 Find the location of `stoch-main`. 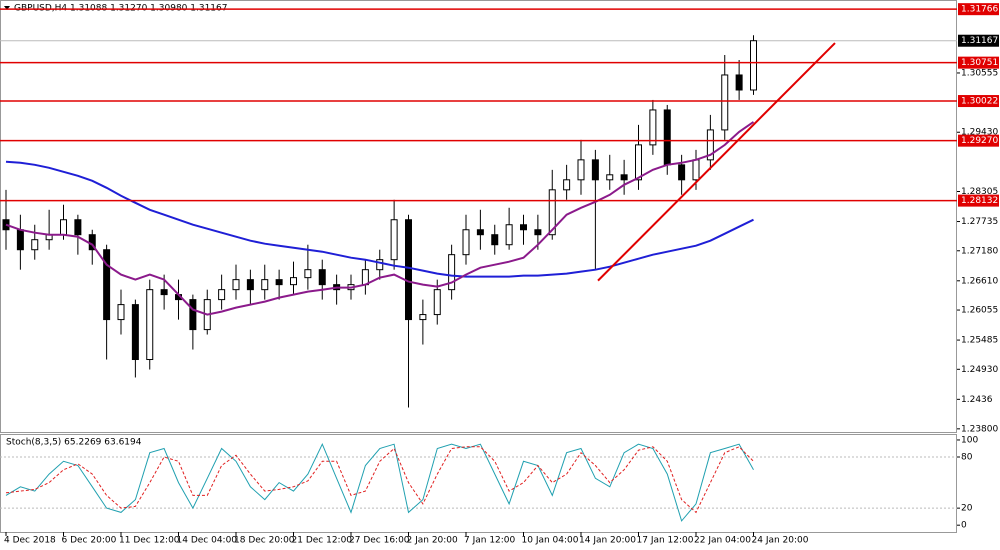

stoch-main is located at coordinates (379, 482).